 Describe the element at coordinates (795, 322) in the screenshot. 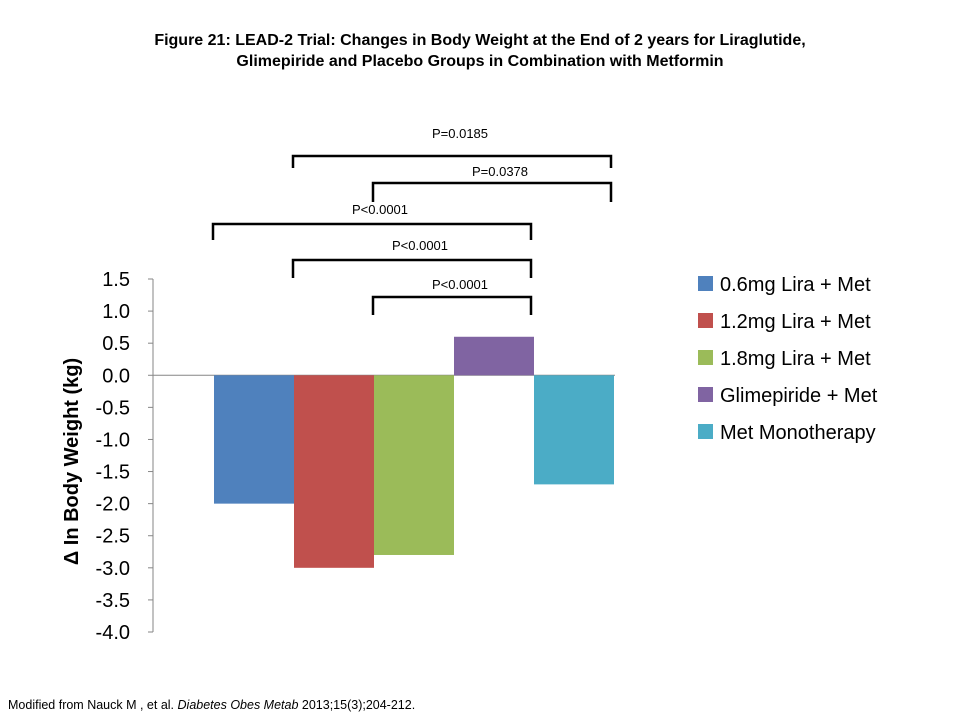

I see `legend-label-2: 1.2mg Lira + Met` at that location.